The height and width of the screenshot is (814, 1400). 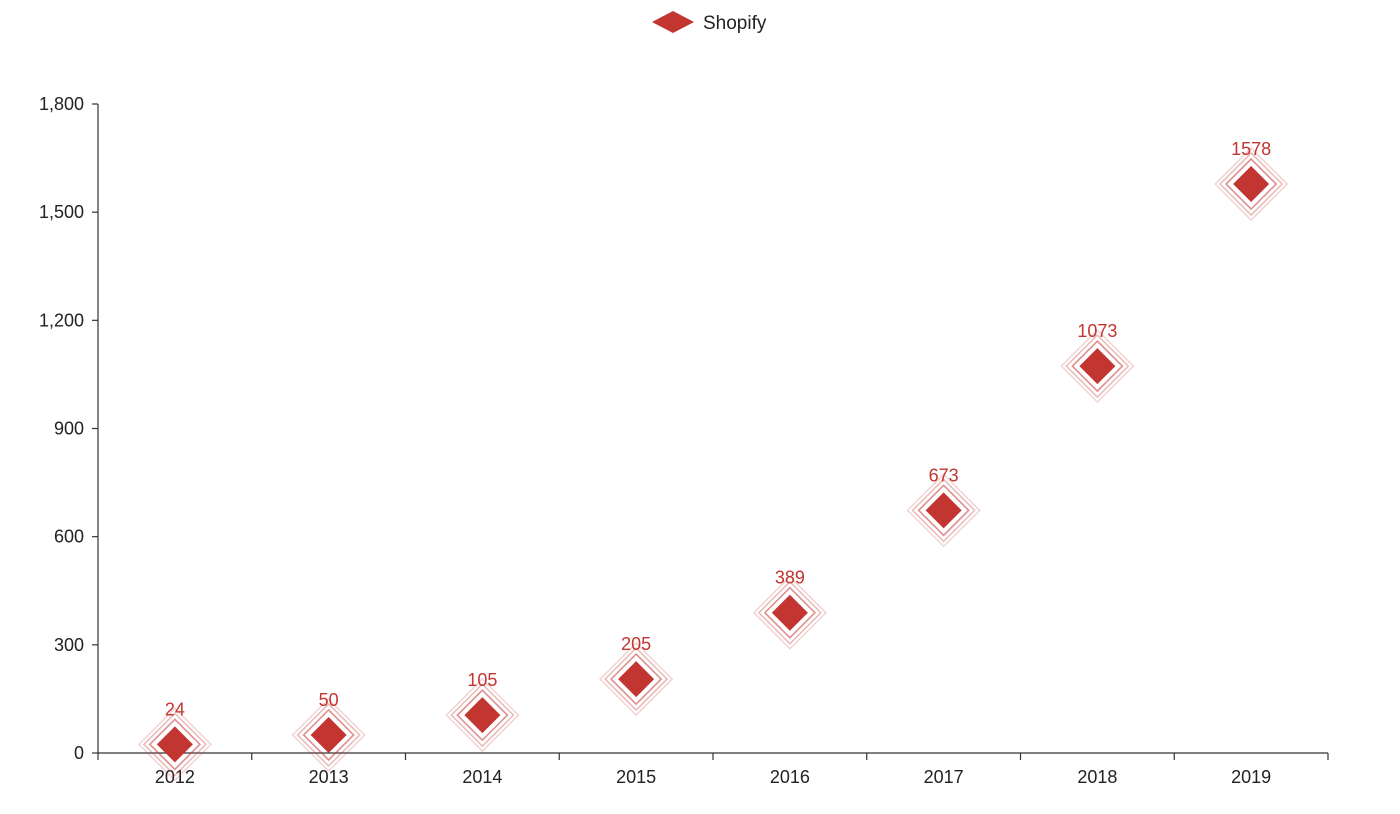 What do you see at coordinates (713, 769) in the screenshot?
I see `x-axis: 2012 2013 2014 2015 2016 2017 2018 2019` at bounding box center [713, 769].